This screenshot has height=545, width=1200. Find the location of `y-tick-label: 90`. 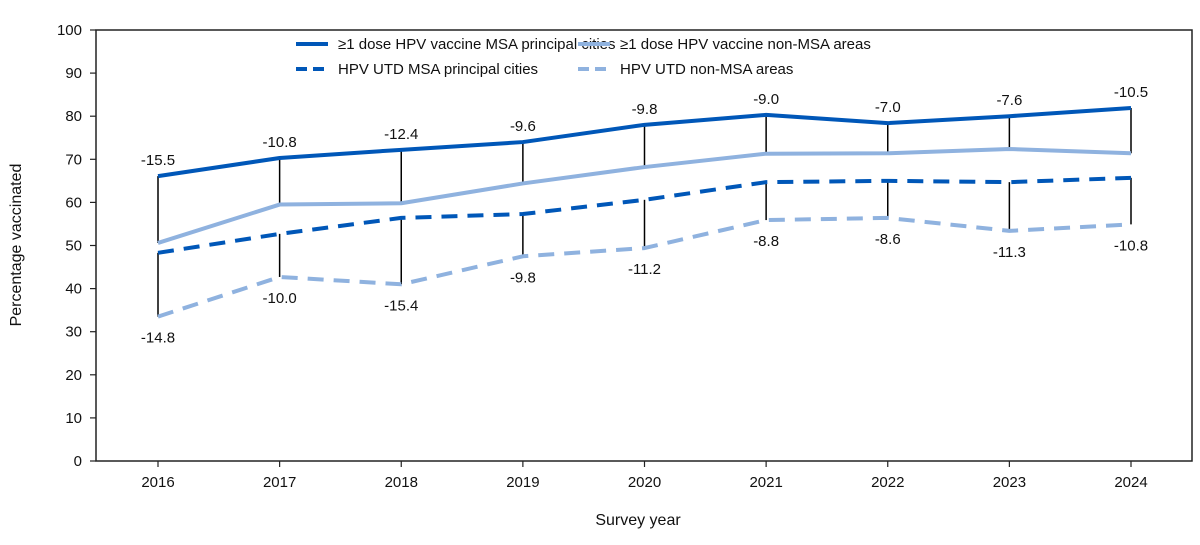

y-tick-label: 90 is located at coordinates (73, 73).